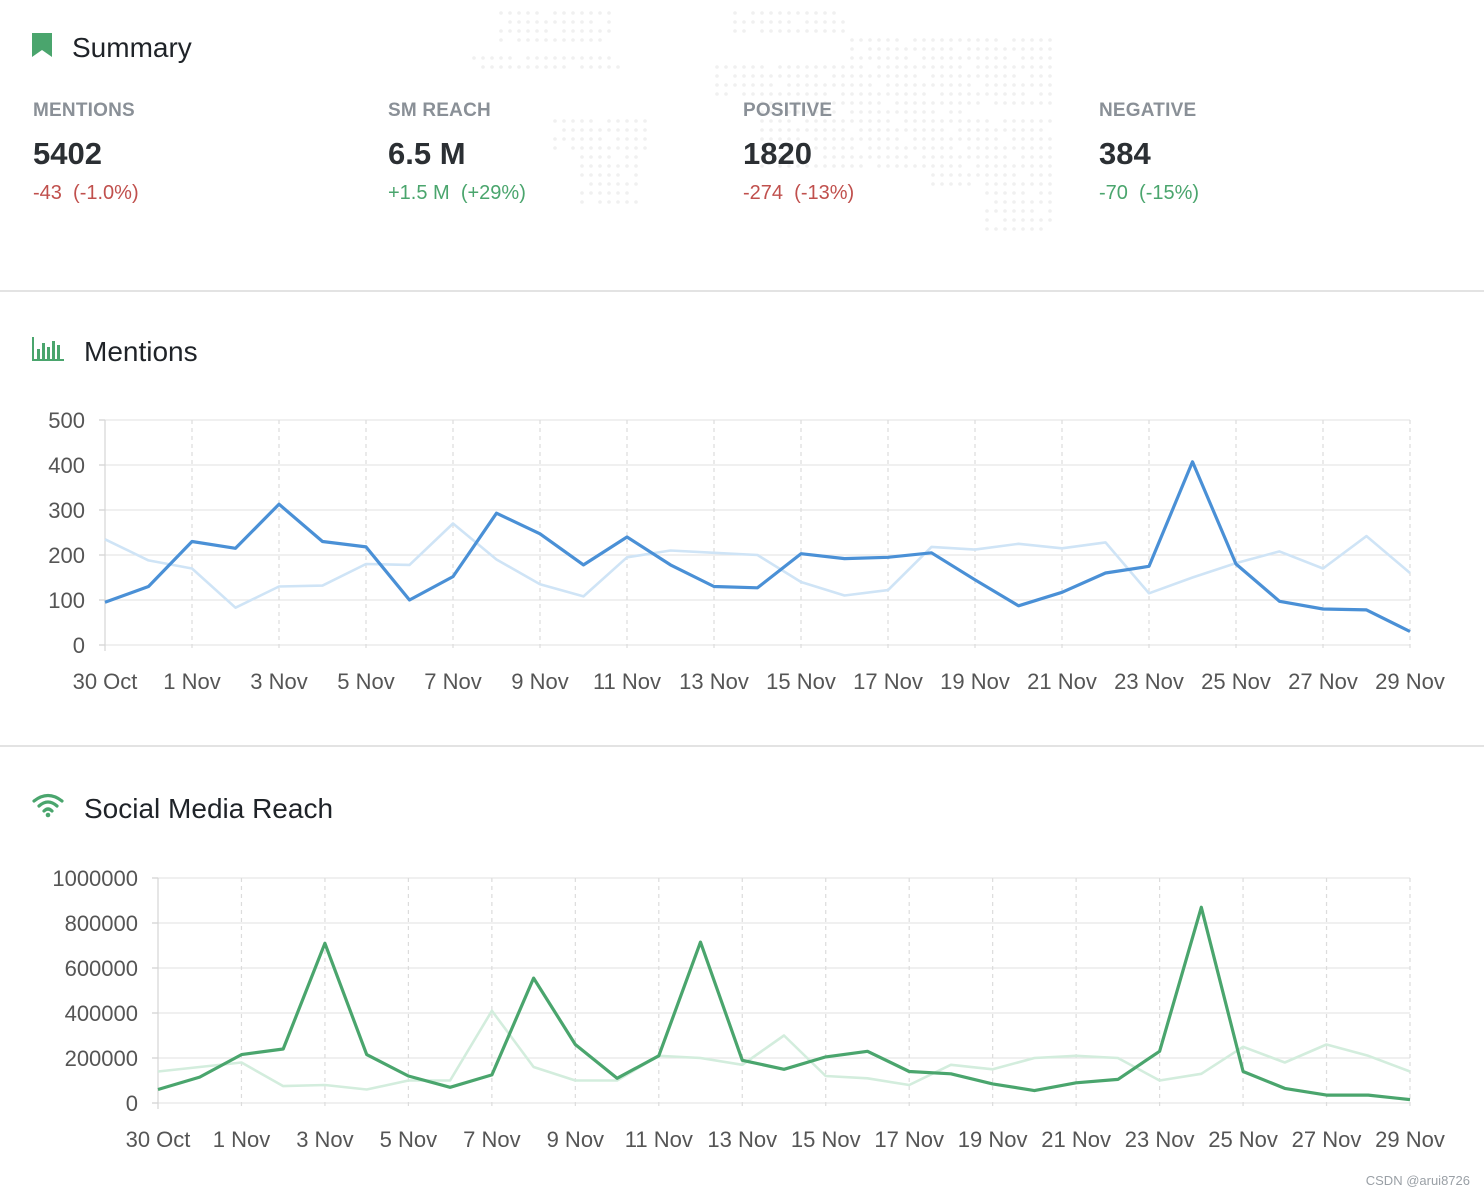 The width and height of the screenshot is (1484, 1196). What do you see at coordinates (66, 420) in the screenshot?
I see `y-tick-label: 500` at bounding box center [66, 420].